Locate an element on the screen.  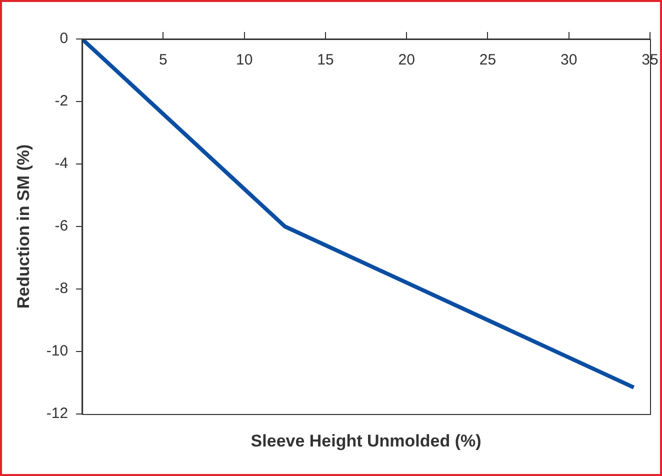
x-tick-label: 15 is located at coordinates (325, 60).